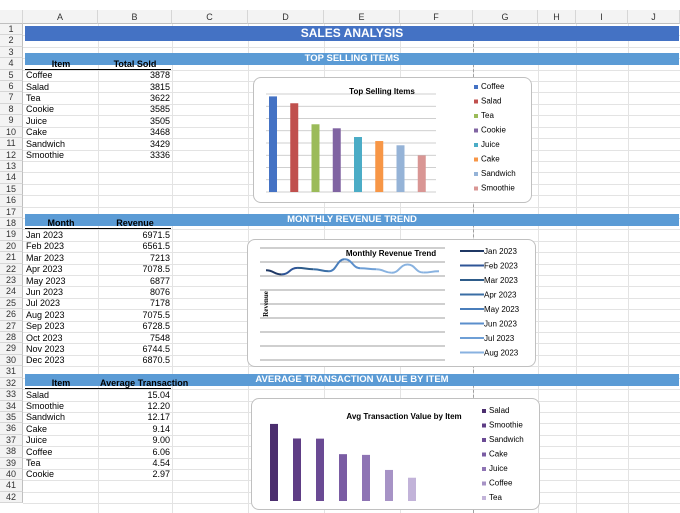 The height and width of the screenshot is (513, 680). Describe the element at coordinates (11, 463) in the screenshot. I see `row-header-39: 39` at that location.